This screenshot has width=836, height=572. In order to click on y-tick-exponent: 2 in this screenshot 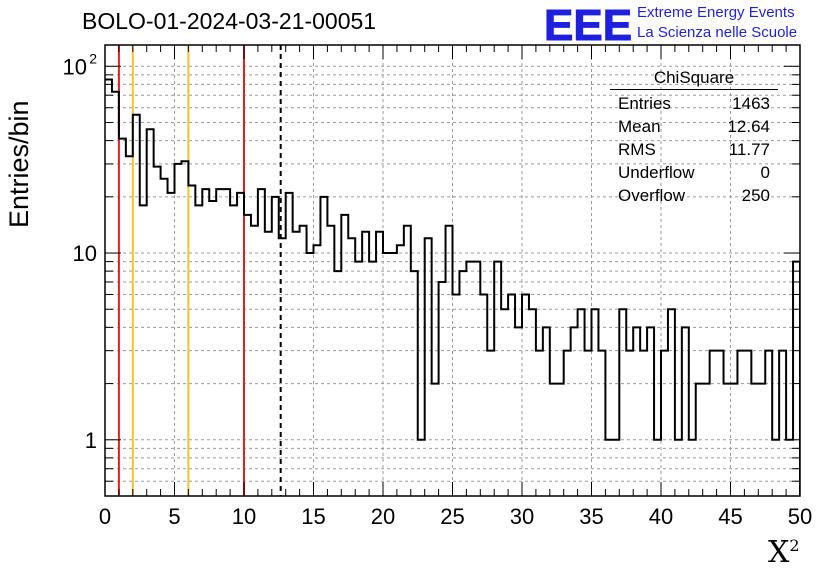, I will do `click(93, 58)`.